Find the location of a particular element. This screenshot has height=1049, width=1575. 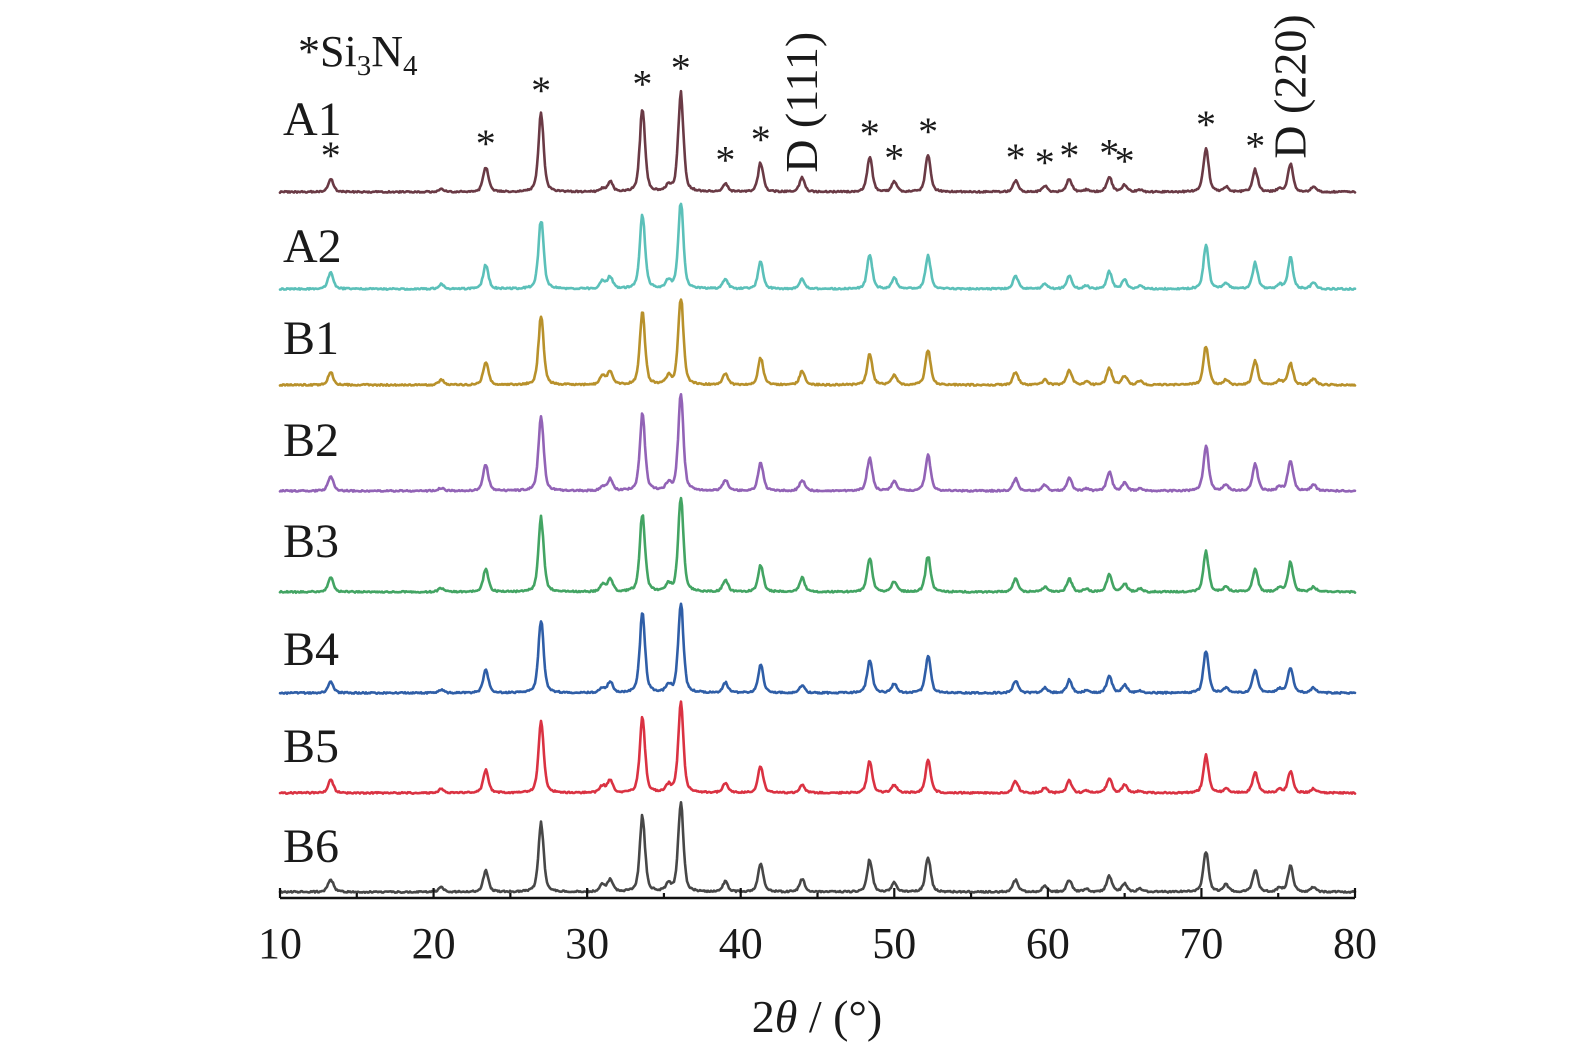

x-tick-label: 40 is located at coordinates (741, 943).